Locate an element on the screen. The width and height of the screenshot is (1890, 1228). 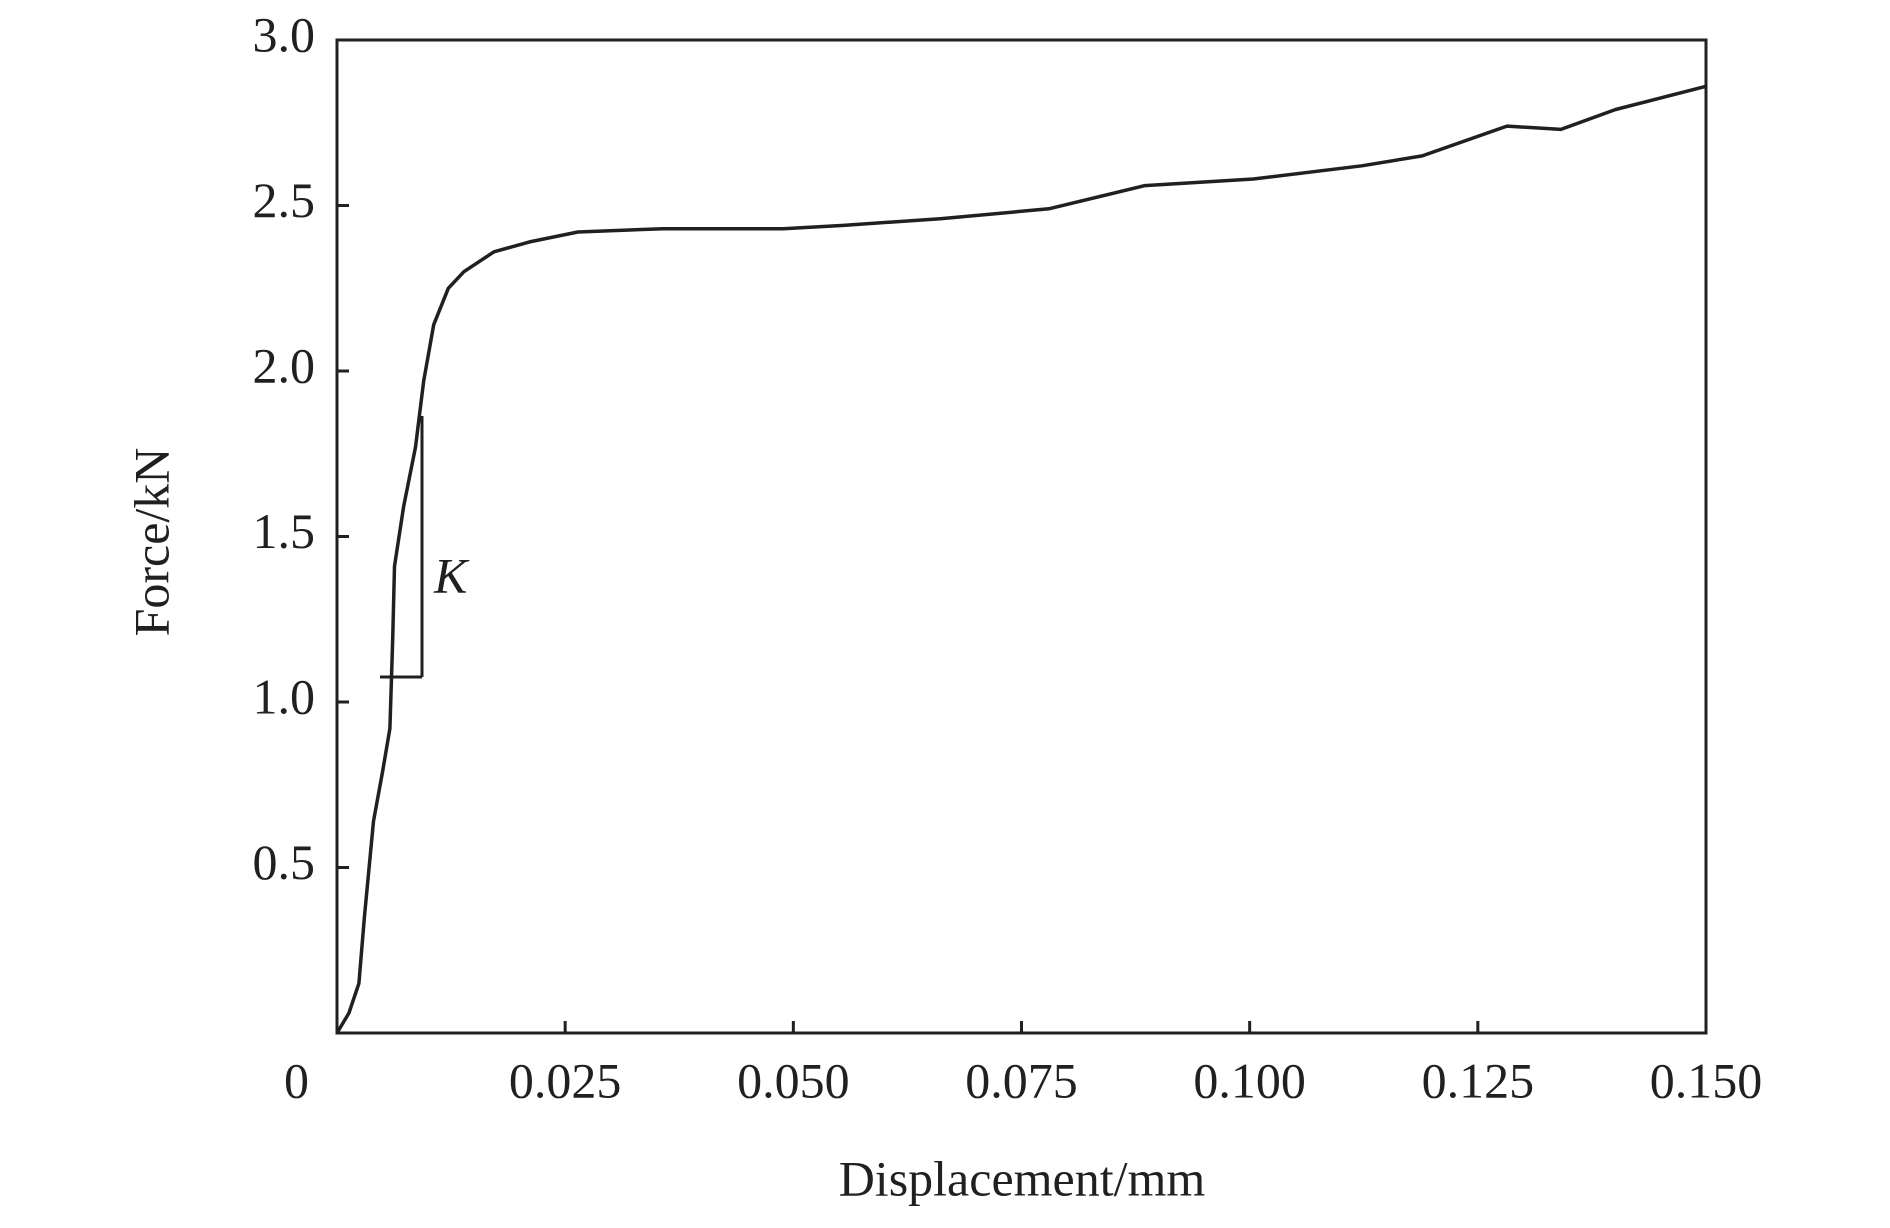
x-tick-label: 0.100 is located at coordinates (1249, 1080).